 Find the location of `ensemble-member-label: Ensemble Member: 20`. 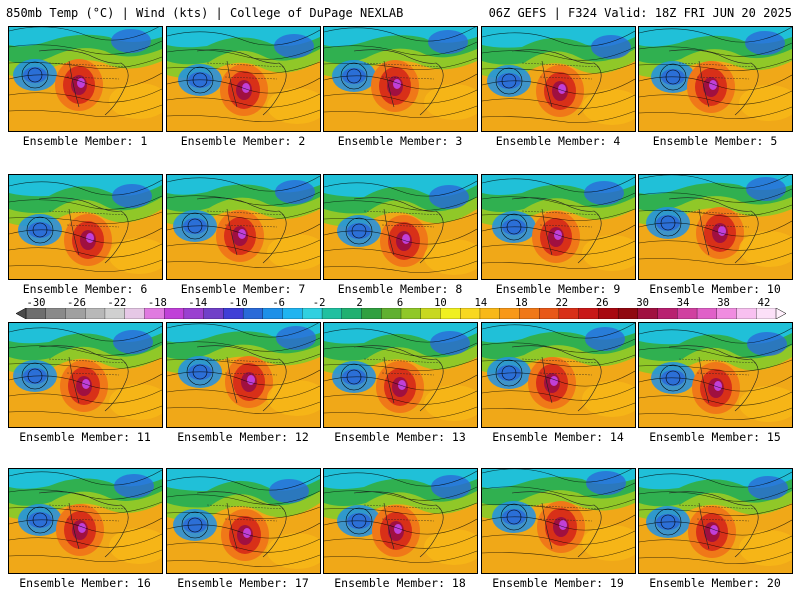

ensemble-member-label: Ensemble Member: 20 is located at coordinates (715, 583).